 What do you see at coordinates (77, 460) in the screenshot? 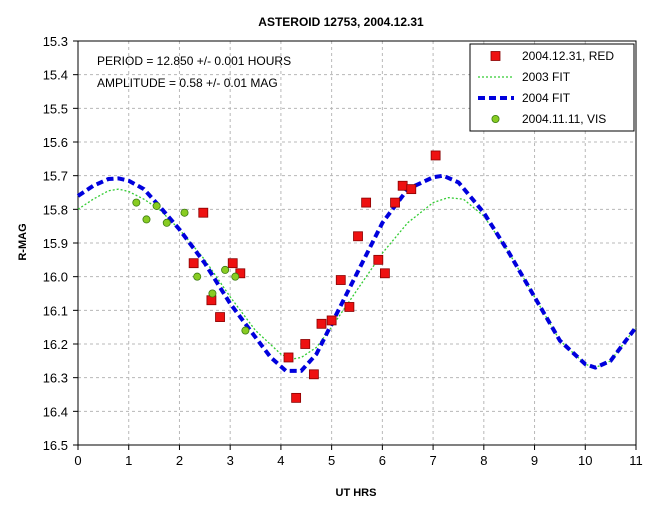
I see `x-tick-label: 0` at bounding box center [77, 460].